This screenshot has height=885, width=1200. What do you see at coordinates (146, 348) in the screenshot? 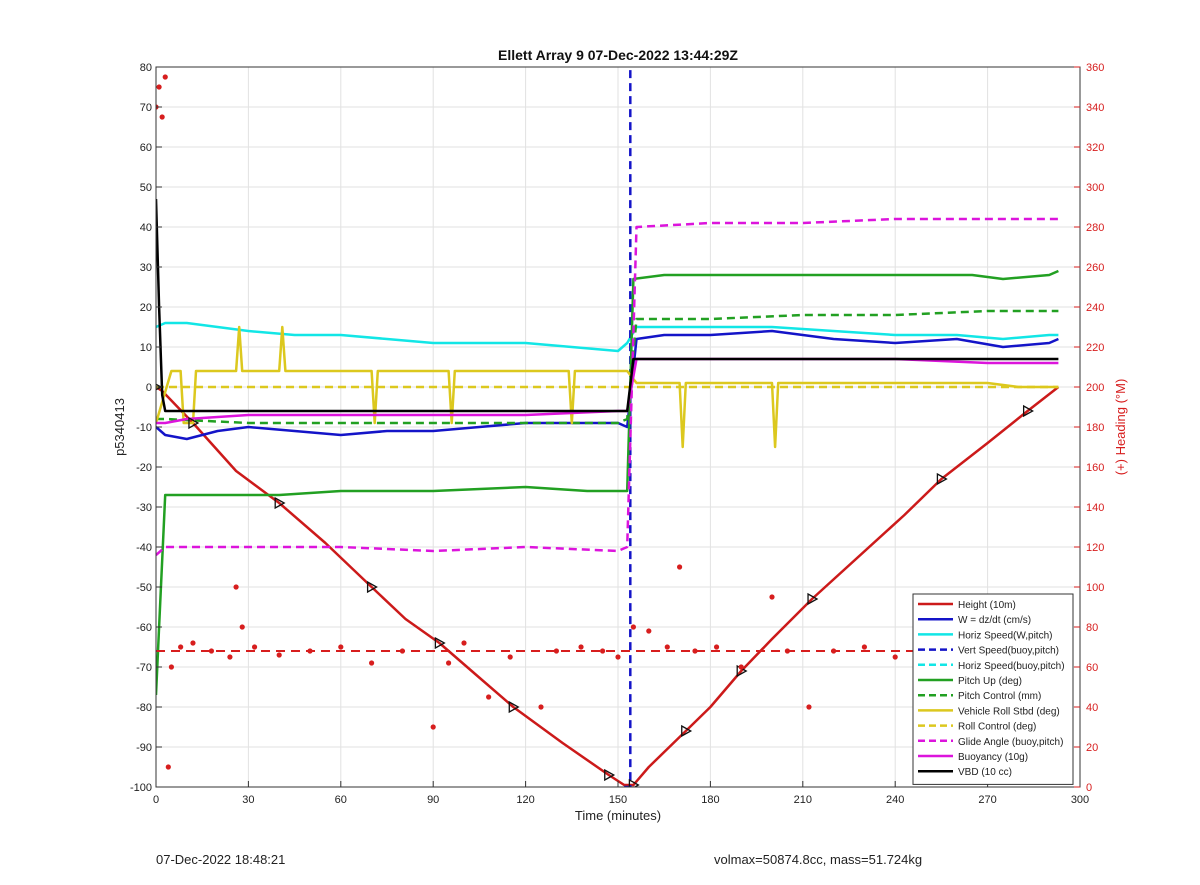
I see `y-tick-label: 10` at bounding box center [146, 348].